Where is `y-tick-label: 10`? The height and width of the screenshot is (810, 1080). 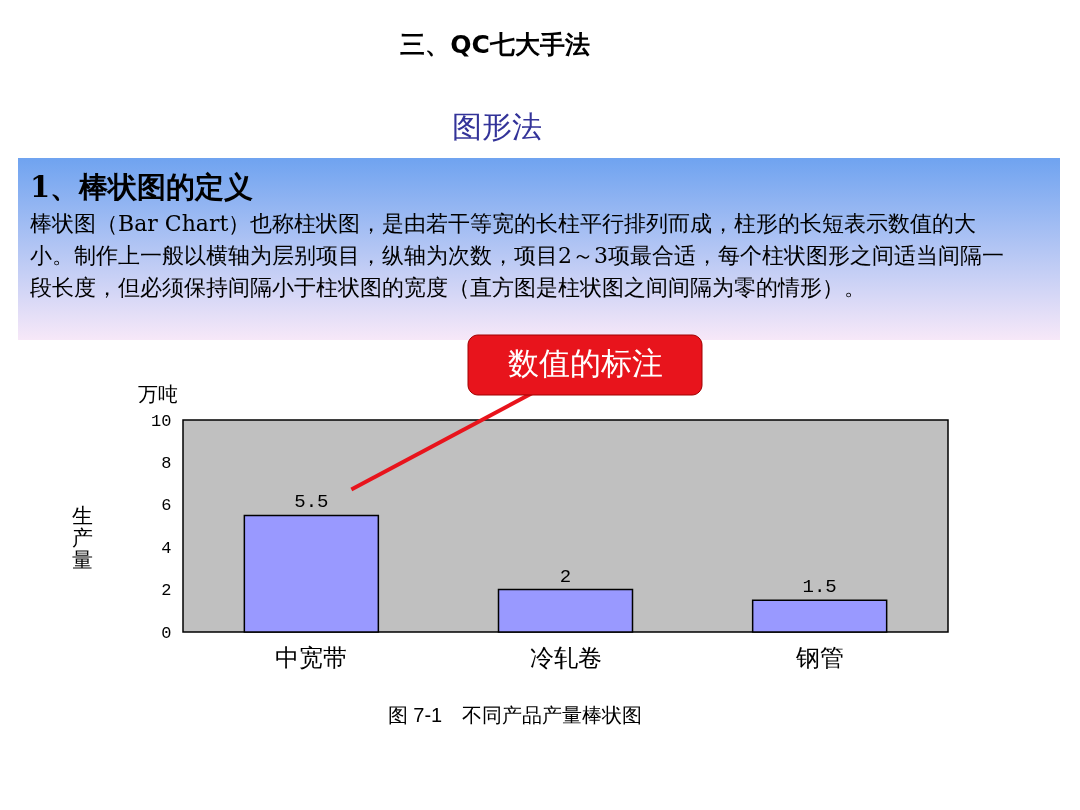
y-tick-label: 10 is located at coordinates (161, 421).